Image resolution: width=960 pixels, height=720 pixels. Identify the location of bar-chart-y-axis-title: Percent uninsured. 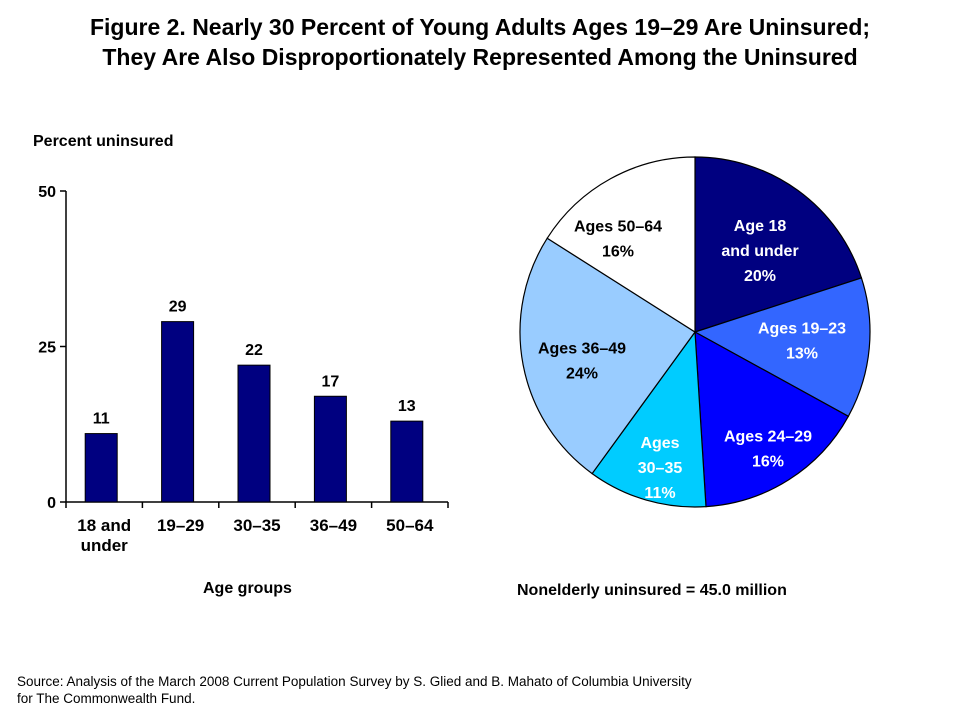
(103, 141).